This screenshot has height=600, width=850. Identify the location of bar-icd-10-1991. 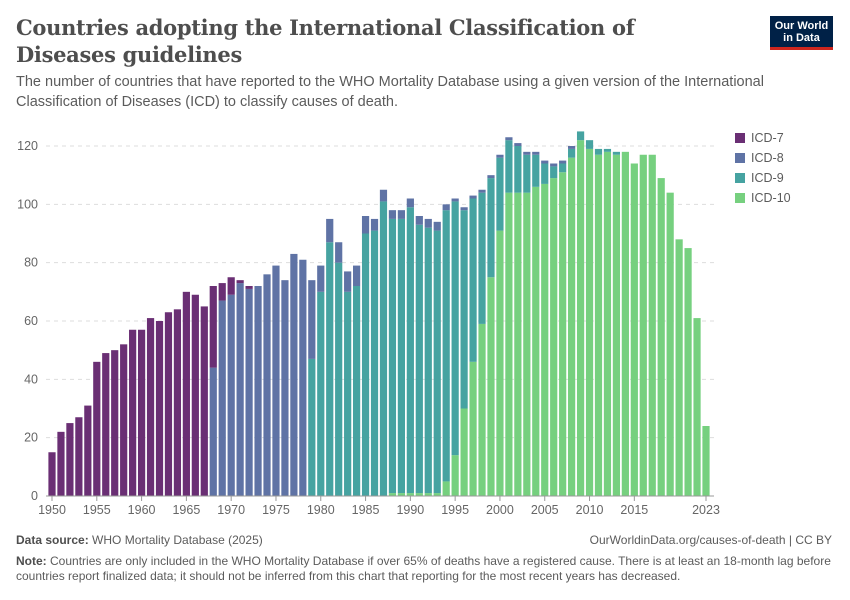
(419, 494).